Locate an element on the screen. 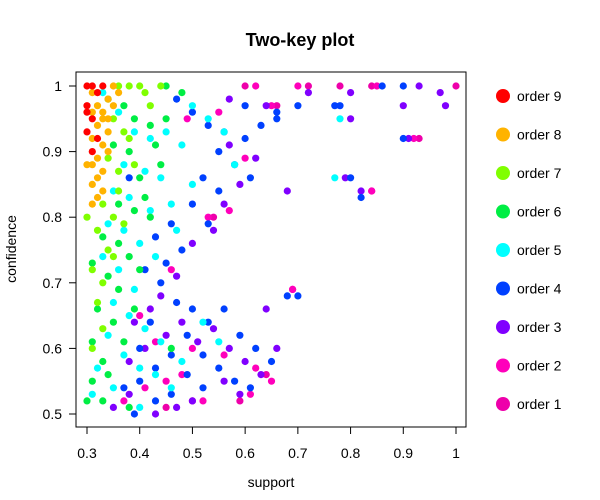 The width and height of the screenshot is (600, 500). y-axis: 0.5 0.6 0.7 0.8 0.9 1 is located at coordinates (60, 250).